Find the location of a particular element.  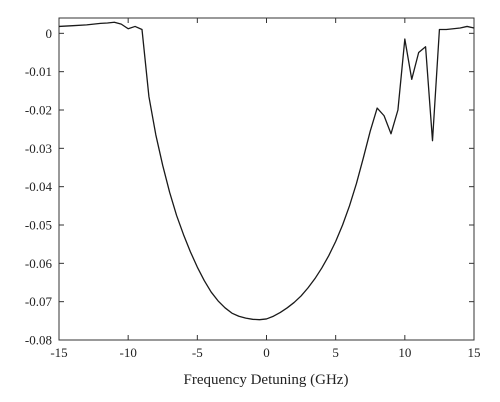

x-tick-label: 5 is located at coordinates (335, 352).